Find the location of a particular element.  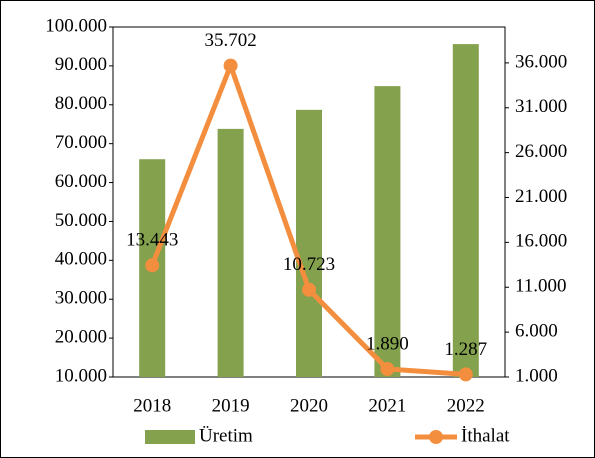

legend-label: Üretim is located at coordinates (226, 435).